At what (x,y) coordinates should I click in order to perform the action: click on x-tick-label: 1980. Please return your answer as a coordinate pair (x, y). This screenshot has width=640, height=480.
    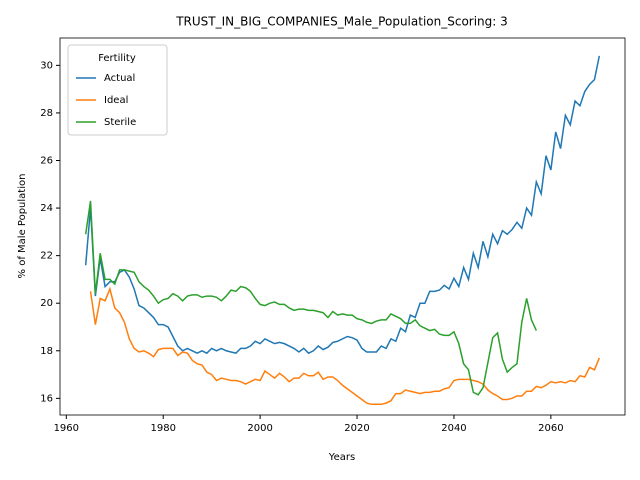
    Looking at the image, I should click on (162, 428).